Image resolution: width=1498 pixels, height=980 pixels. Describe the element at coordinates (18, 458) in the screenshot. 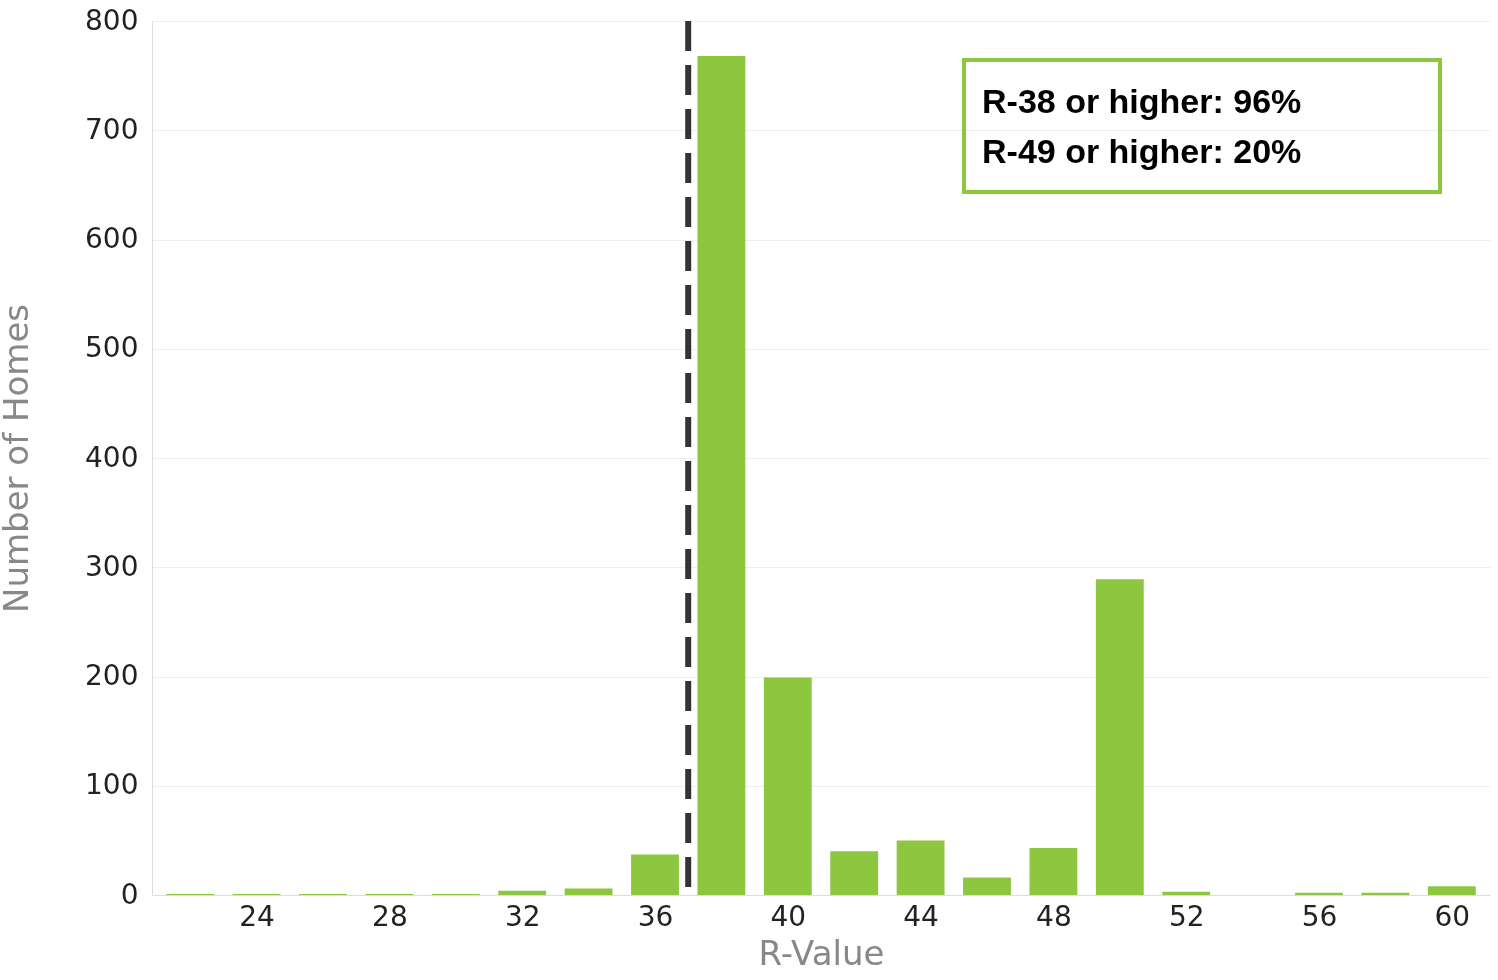

I see `y-axis-title: Number of Homes` at that location.